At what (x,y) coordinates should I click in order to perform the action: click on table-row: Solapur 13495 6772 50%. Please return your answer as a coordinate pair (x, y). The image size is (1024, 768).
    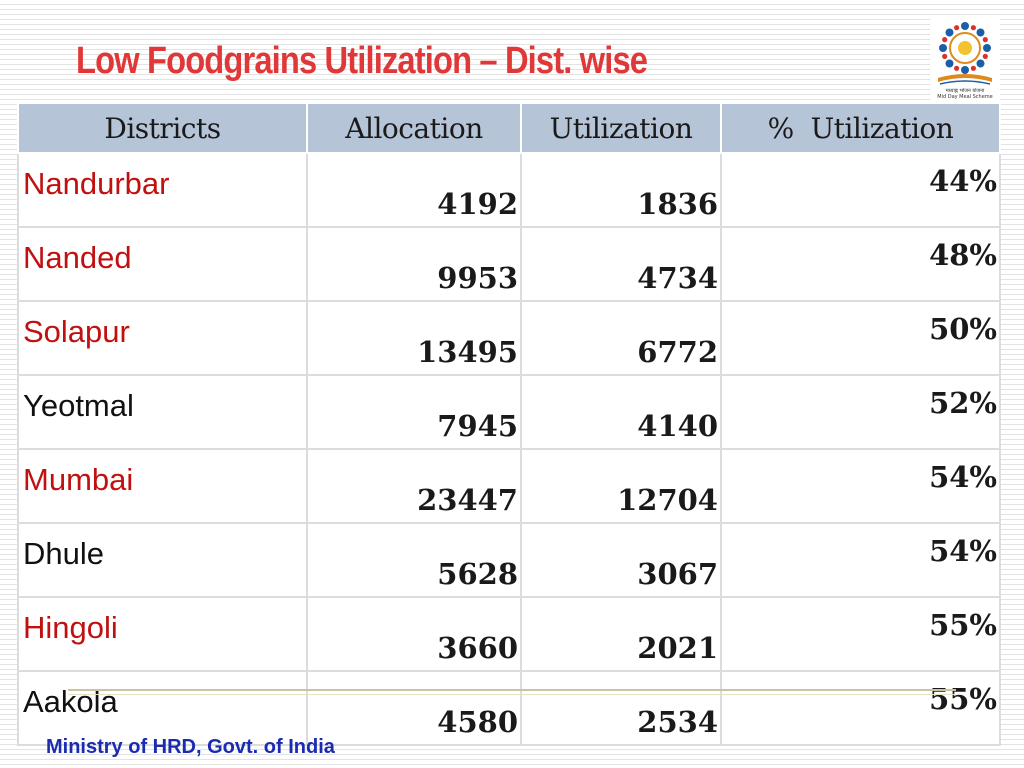
    Looking at the image, I should click on (509, 338).